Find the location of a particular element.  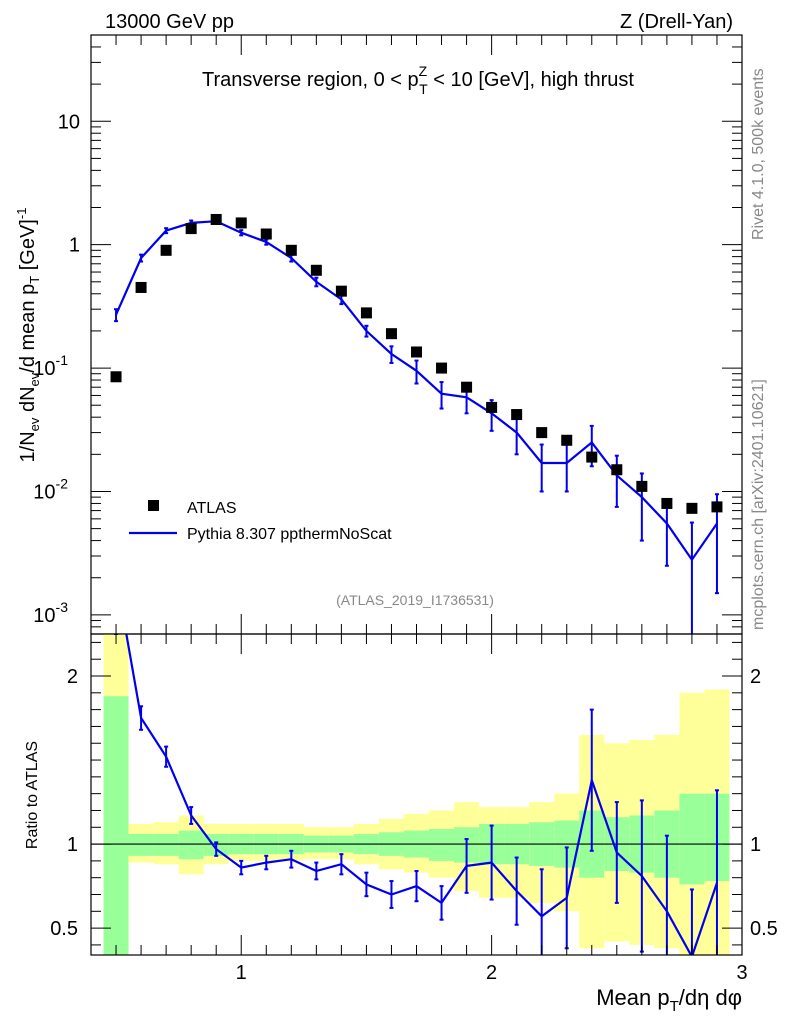

x-tick-label: 1 is located at coordinates (241, 973).